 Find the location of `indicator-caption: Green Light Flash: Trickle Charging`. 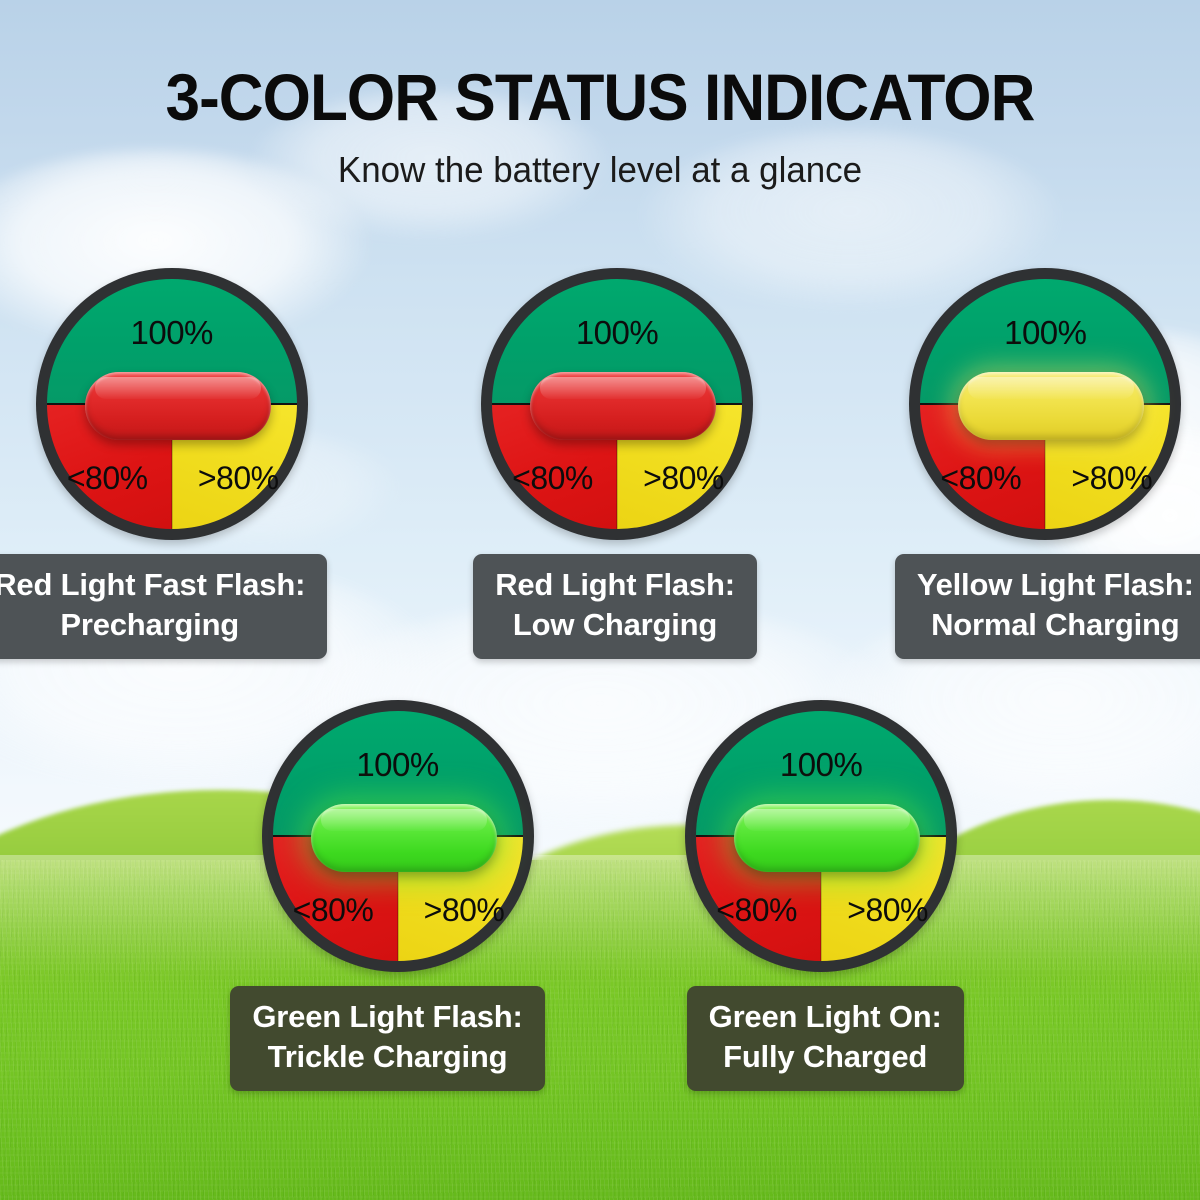

indicator-caption: Green Light Flash: Trickle Charging is located at coordinates (387, 1038).